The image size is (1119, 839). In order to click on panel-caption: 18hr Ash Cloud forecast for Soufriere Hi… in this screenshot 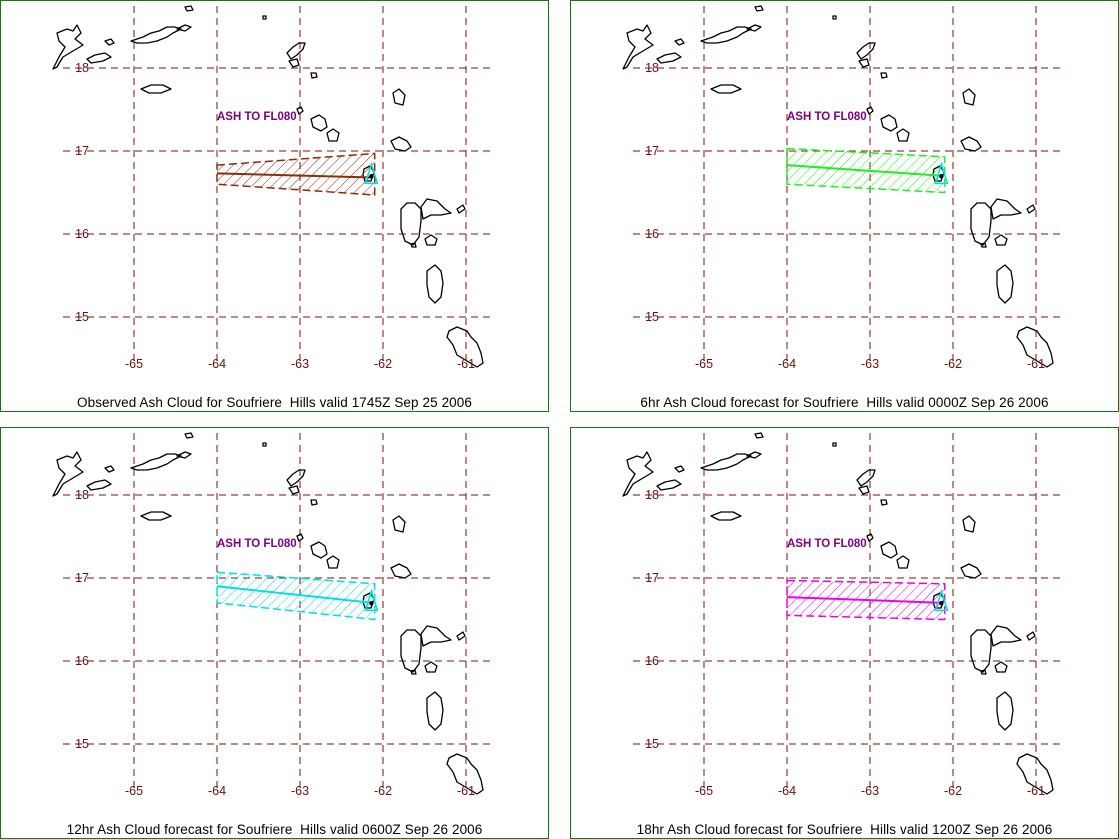, I will do `click(844, 829)`.